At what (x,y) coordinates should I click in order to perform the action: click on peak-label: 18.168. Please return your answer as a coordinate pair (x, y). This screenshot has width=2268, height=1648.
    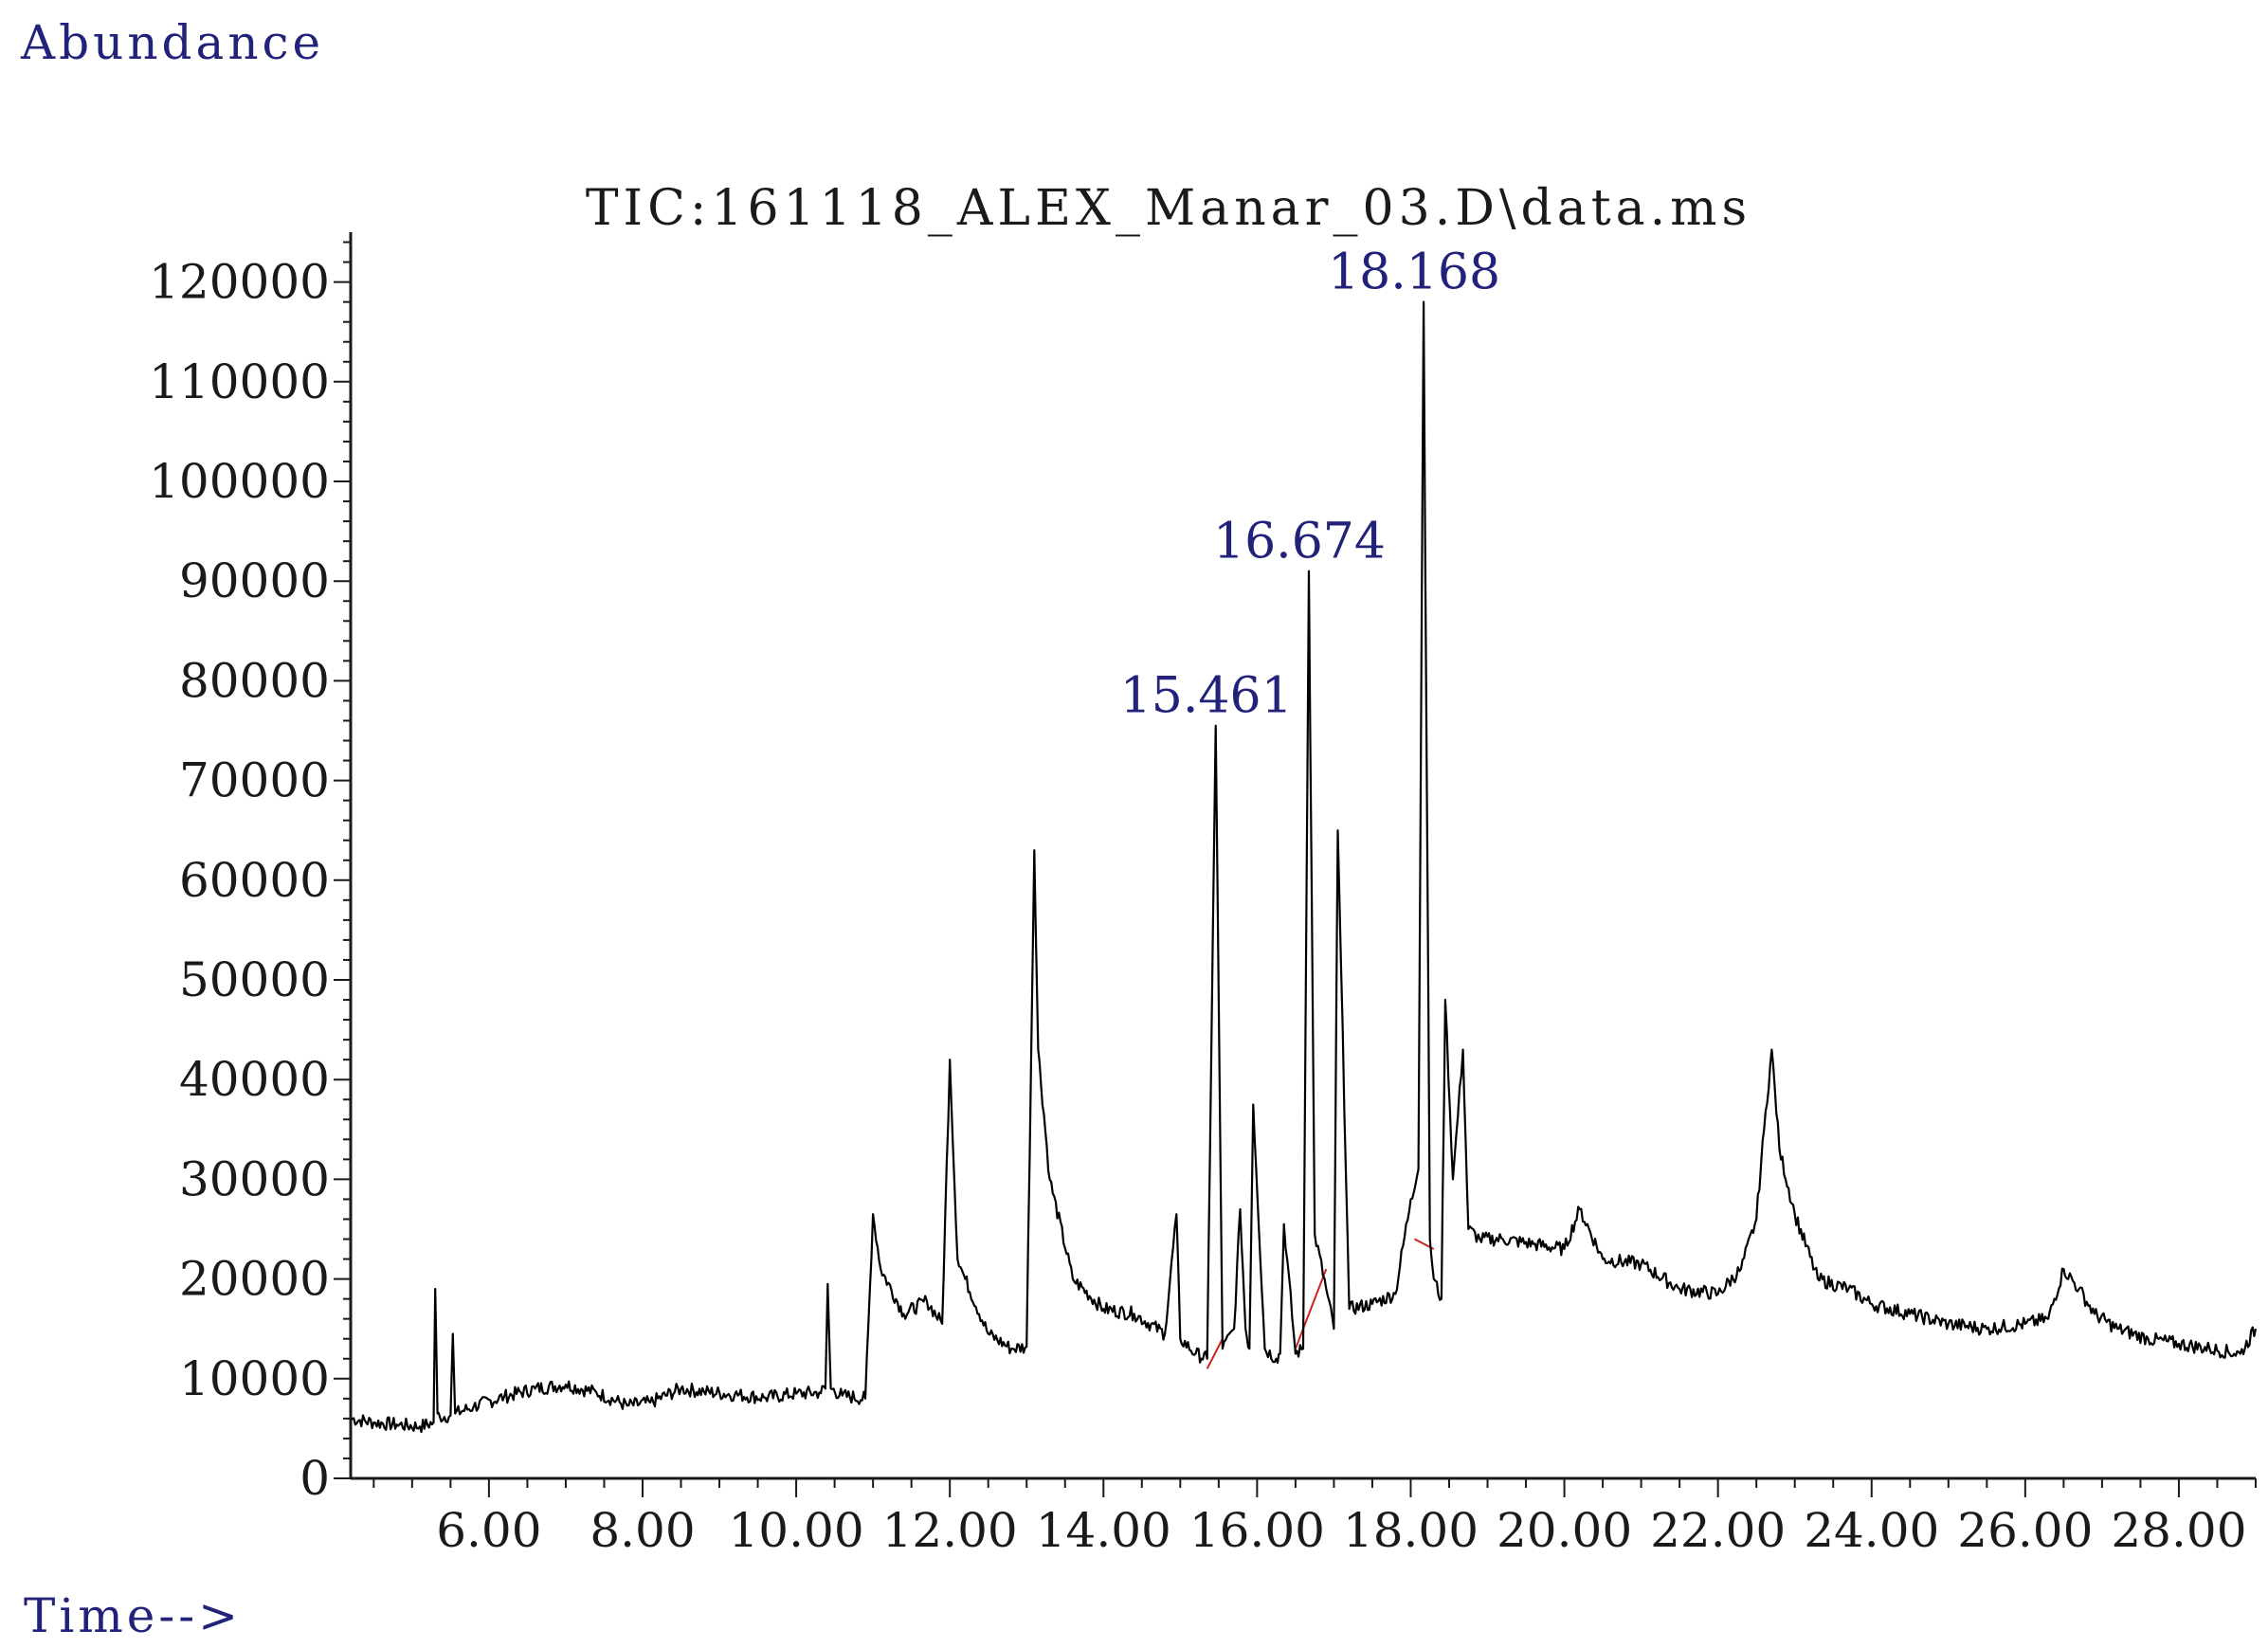
    Looking at the image, I should click on (1414, 272).